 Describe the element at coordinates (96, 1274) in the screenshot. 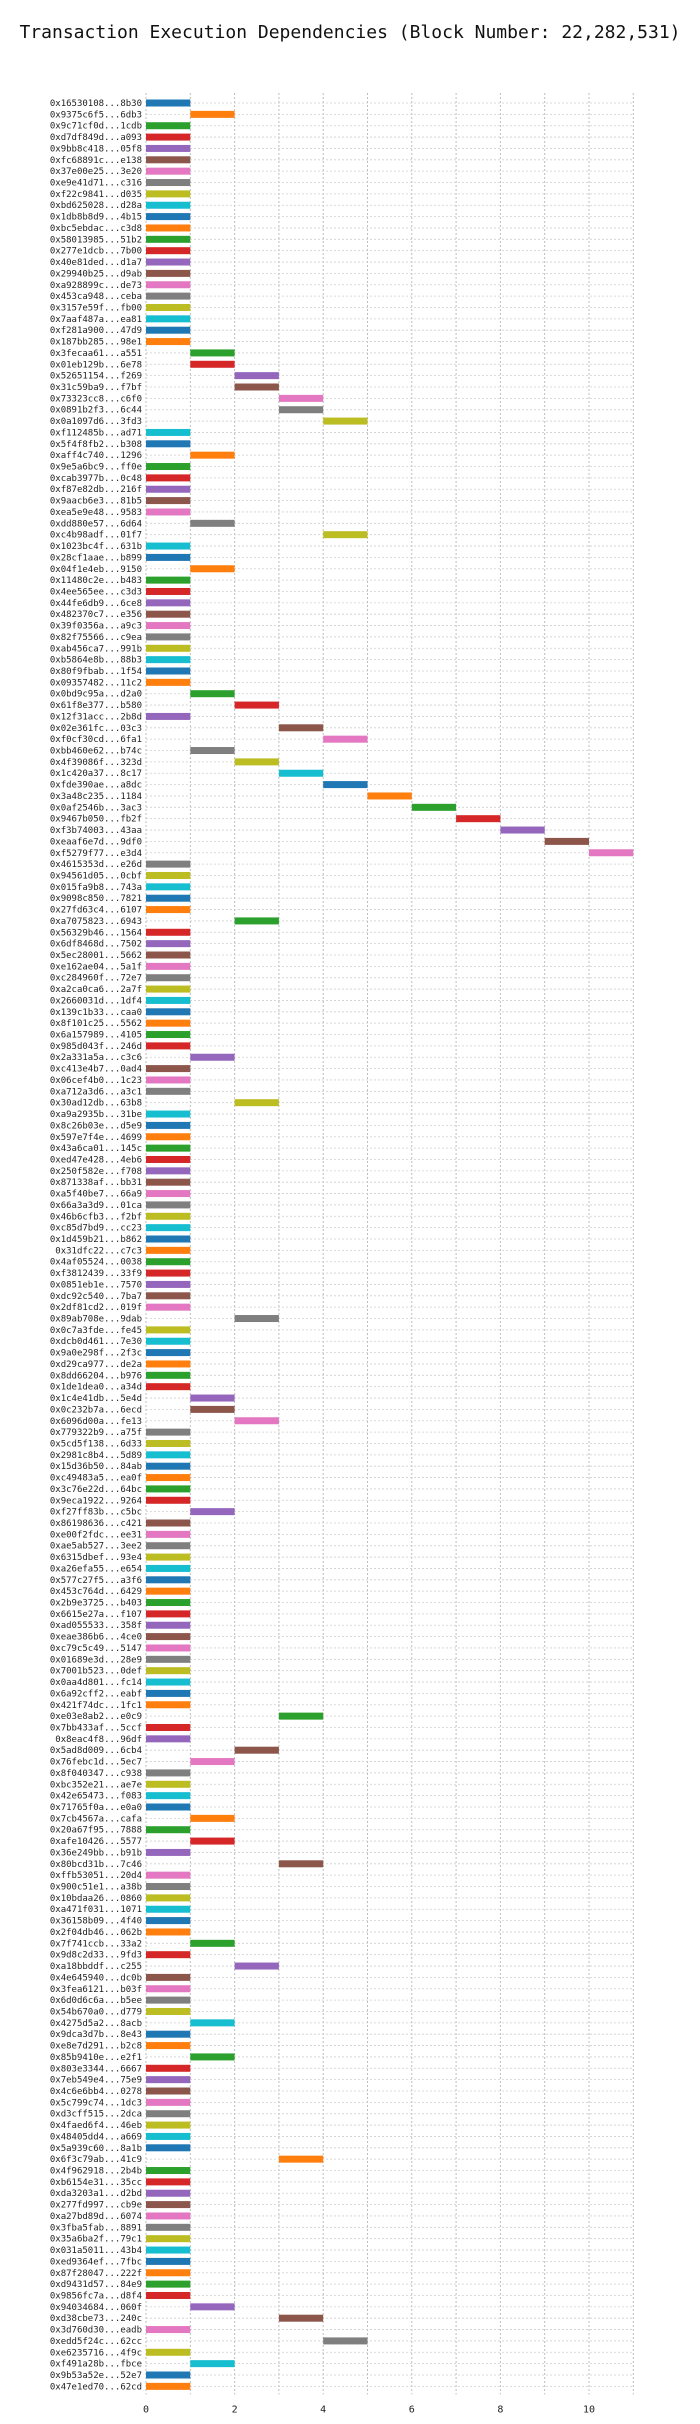

I see `transaction-label: 0xf3812439...33f9` at that location.